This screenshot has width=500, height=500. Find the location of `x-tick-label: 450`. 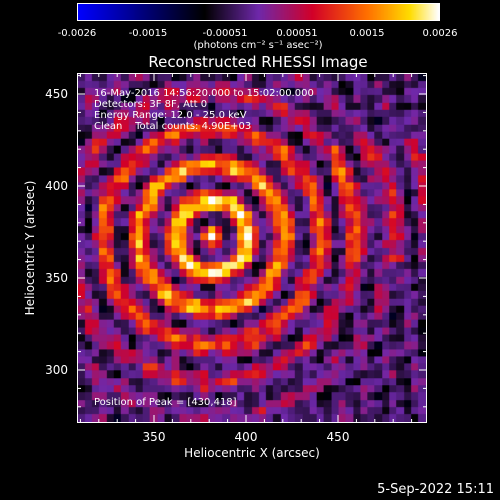

x-tick-label: 450 is located at coordinates (338, 437).